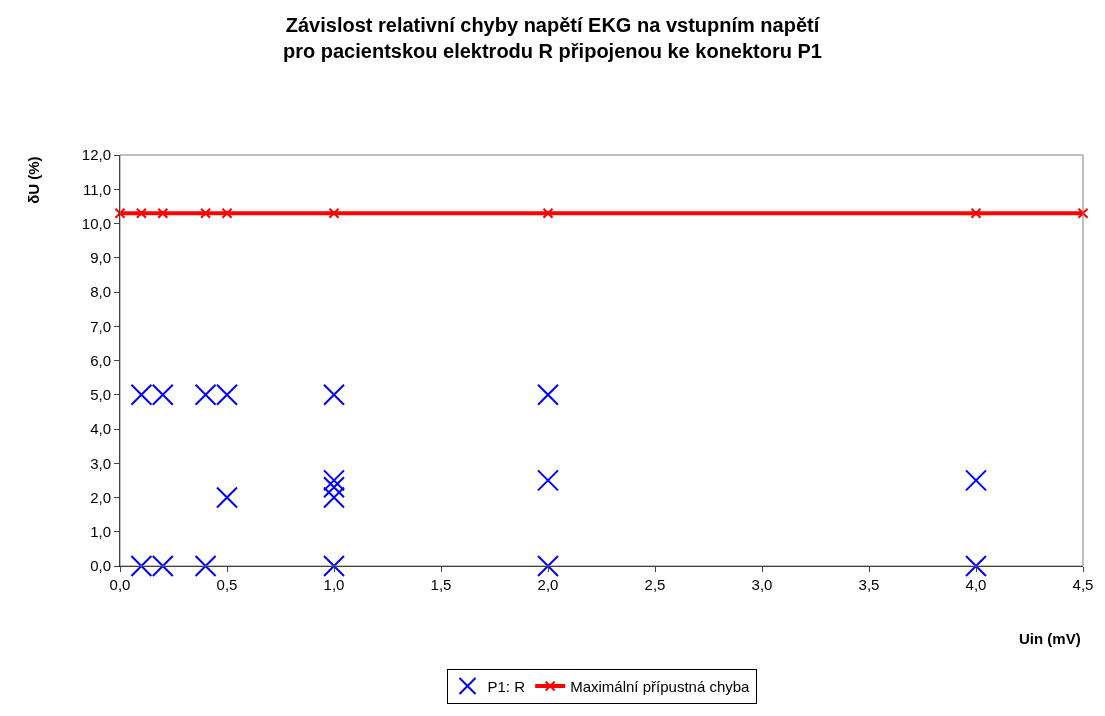 The height and width of the screenshot is (716, 1105). Describe the element at coordinates (869, 584) in the screenshot. I see `x-tick-label: 3,5` at that location.